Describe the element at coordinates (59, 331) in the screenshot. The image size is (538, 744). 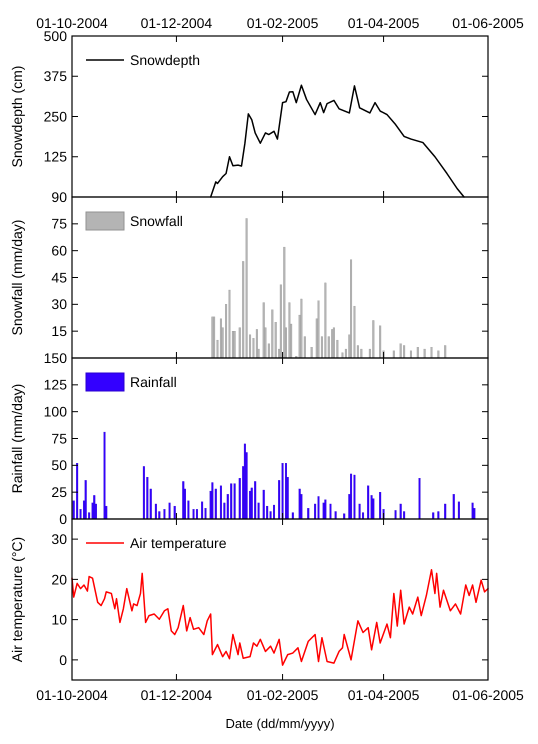
I see `y-tick-label: 15` at that location.